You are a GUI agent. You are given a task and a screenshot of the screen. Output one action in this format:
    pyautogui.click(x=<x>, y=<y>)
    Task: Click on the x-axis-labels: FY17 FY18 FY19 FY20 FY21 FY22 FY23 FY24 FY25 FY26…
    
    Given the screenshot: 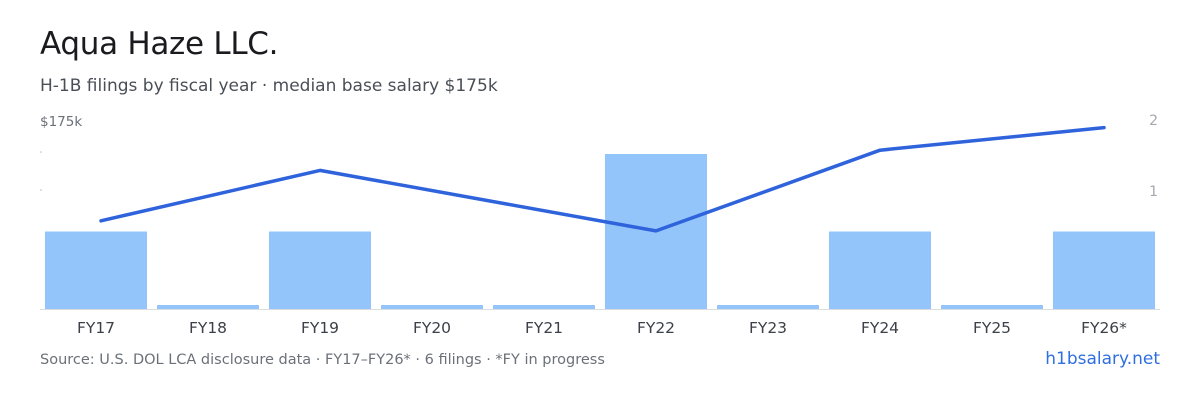 What is the action you would take?
    pyautogui.click(x=602, y=328)
    